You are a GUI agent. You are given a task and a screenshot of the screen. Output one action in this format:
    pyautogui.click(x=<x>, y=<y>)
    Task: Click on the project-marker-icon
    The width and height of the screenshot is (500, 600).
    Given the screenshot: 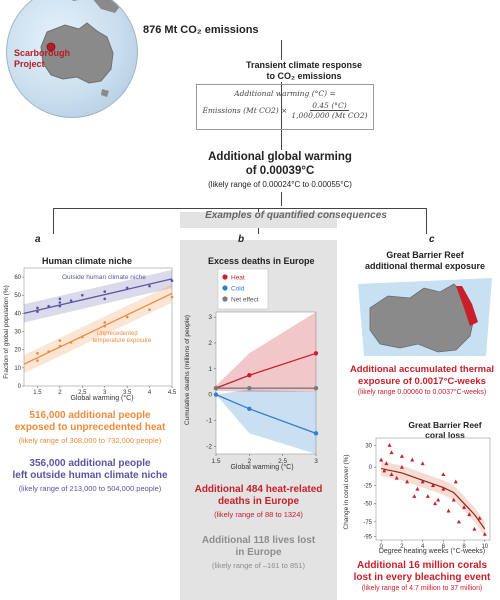 What is the action you would take?
    pyautogui.click(x=51, y=47)
    